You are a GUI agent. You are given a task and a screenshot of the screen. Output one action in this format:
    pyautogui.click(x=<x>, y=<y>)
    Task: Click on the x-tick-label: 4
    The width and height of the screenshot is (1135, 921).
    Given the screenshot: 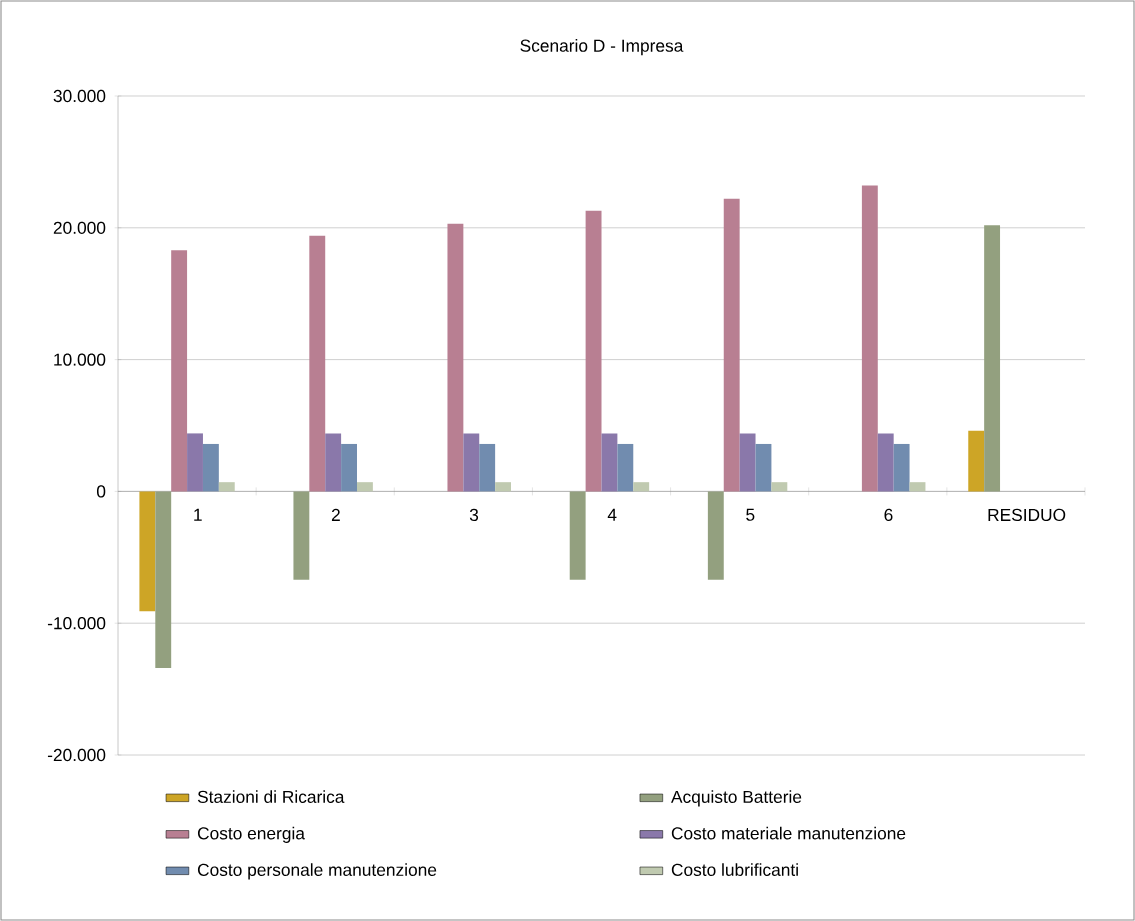 What is the action you would take?
    pyautogui.click(x=612, y=514)
    